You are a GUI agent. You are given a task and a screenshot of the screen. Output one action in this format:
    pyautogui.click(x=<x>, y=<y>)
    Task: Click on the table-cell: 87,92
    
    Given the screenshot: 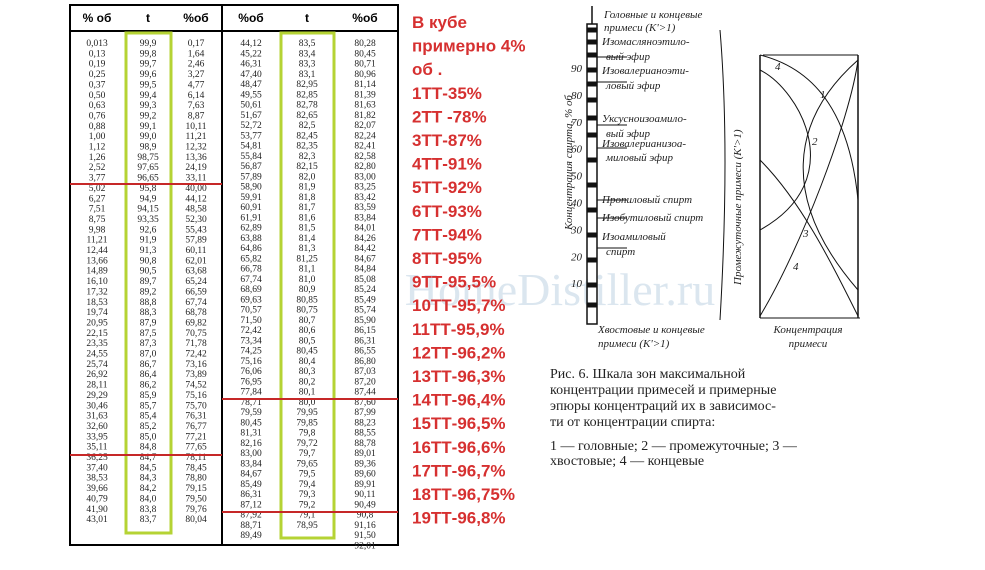 What is the action you would take?
    pyautogui.click(x=251, y=516)
    